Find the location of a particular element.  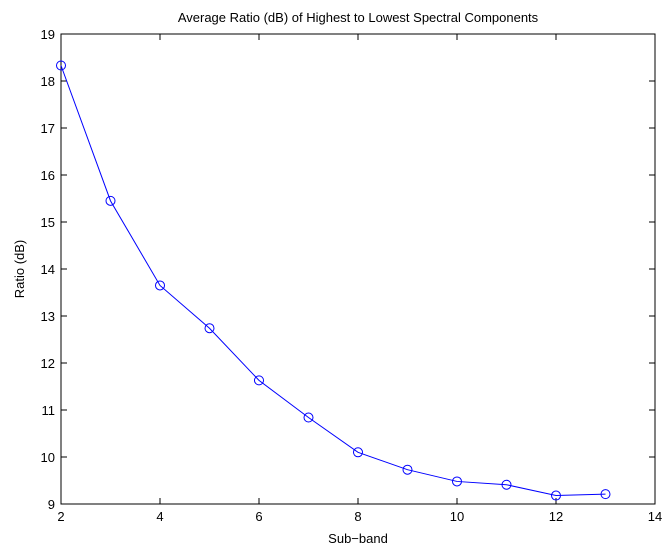

y-tick-label: 9 is located at coordinates (51, 504).